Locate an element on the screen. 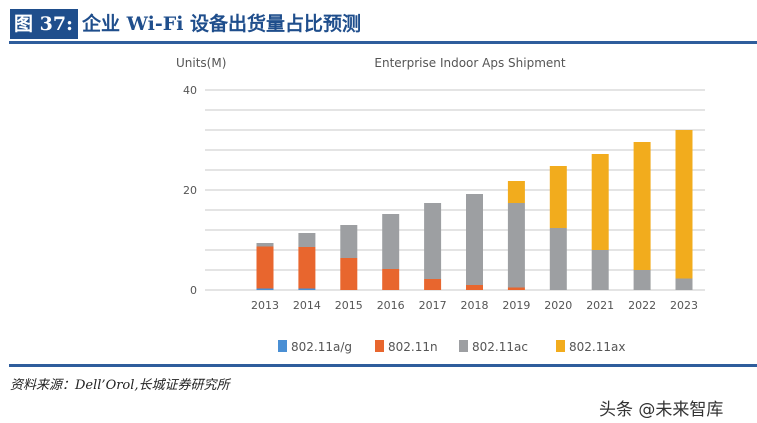 The image size is (757, 423). legend-label: 802.11ac is located at coordinates (500, 347).